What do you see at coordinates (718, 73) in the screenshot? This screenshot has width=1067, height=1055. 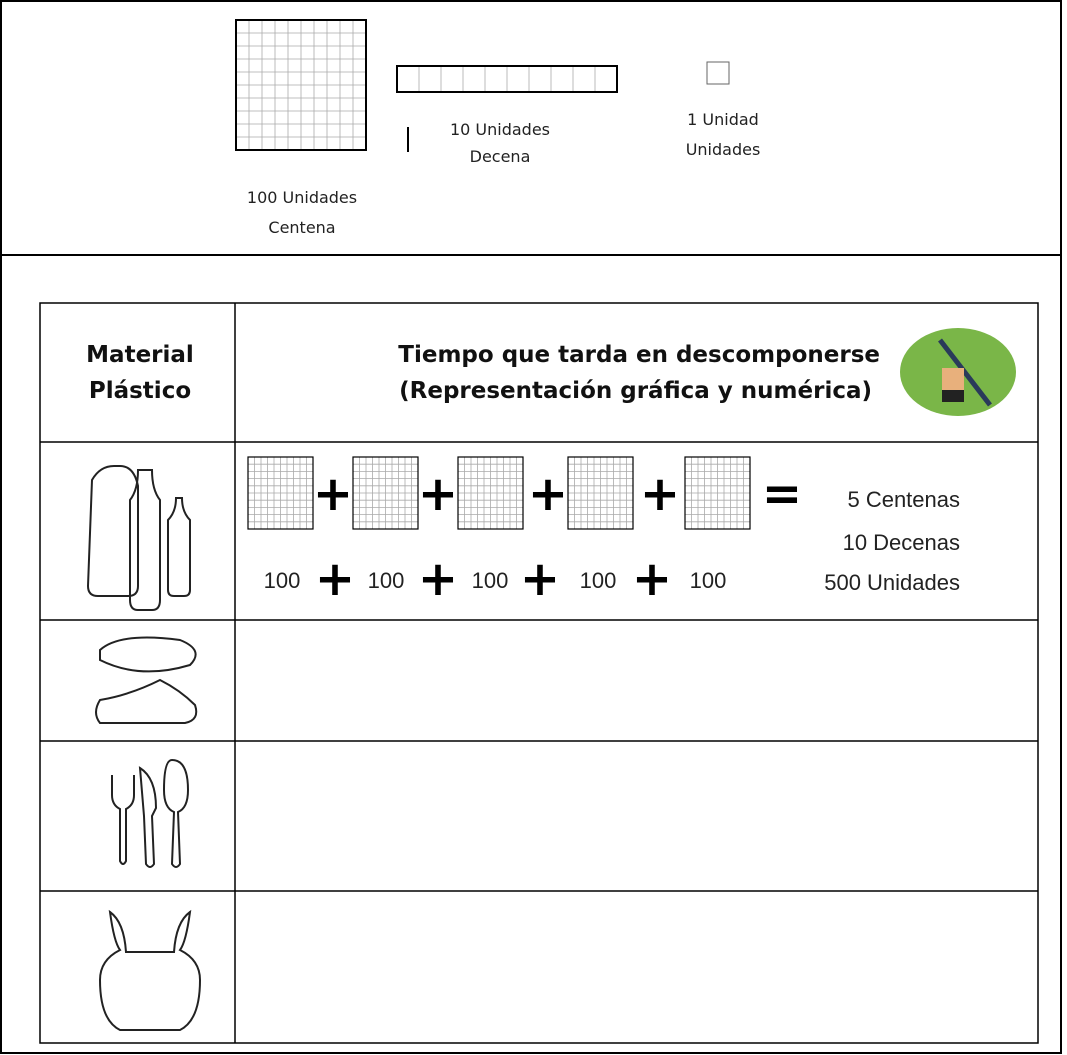 I see `unit-block` at bounding box center [718, 73].